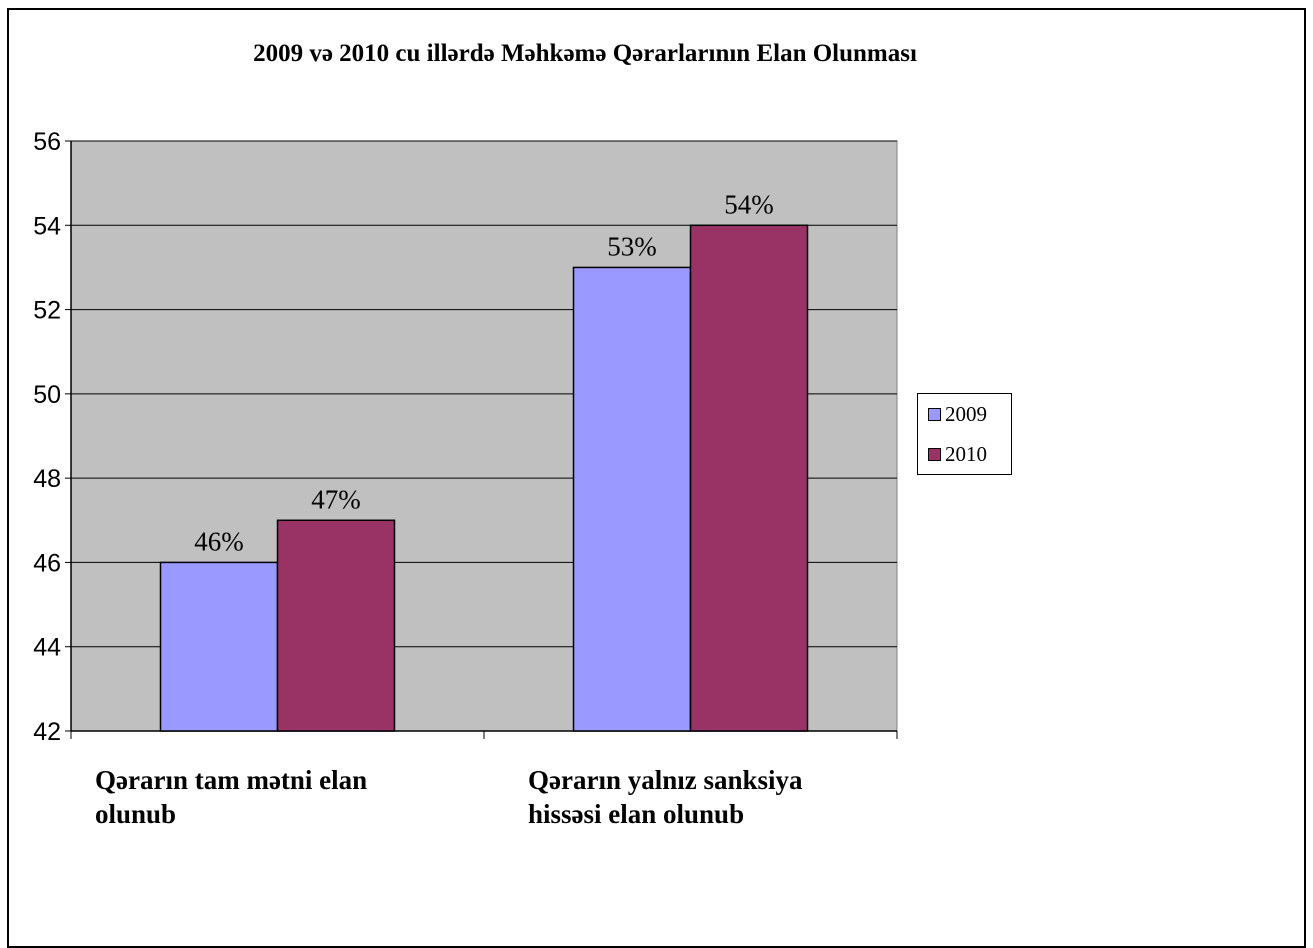  What do you see at coordinates (47, 479) in the screenshot?
I see `y-tick-label: 48` at bounding box center [47, 479].